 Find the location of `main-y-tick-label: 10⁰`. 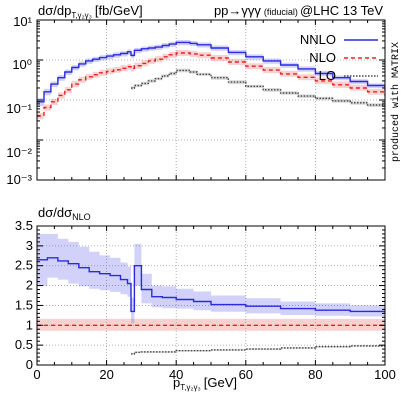

main-y-tick-label: 10⁰ is located at coordinates (22, 64).